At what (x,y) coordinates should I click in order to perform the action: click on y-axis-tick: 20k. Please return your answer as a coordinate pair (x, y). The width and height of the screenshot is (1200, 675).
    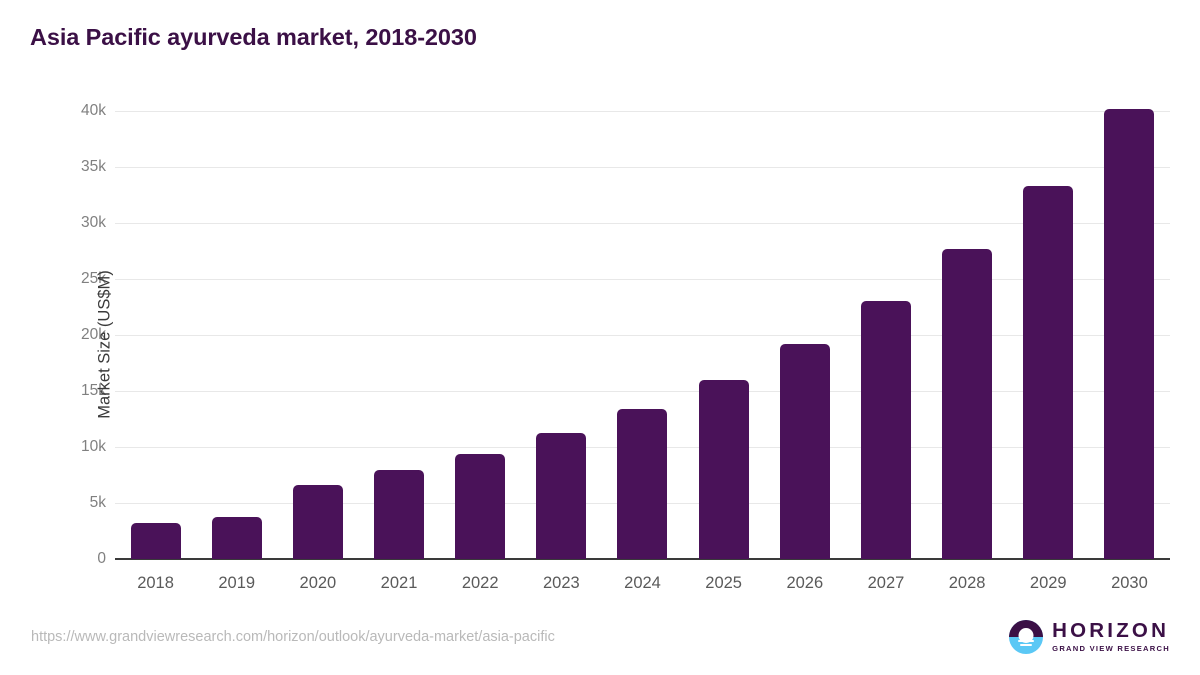
    Looking at the image, I should click on (93, 334).